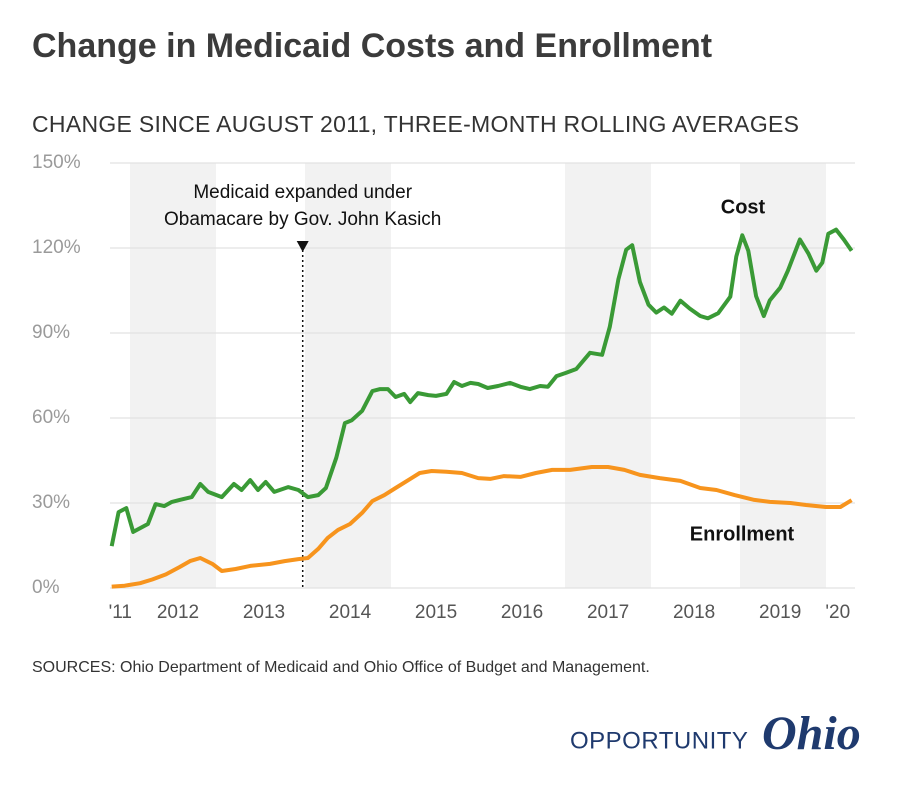  I want to click on y-tick-label: 30%, so click(51, 502).